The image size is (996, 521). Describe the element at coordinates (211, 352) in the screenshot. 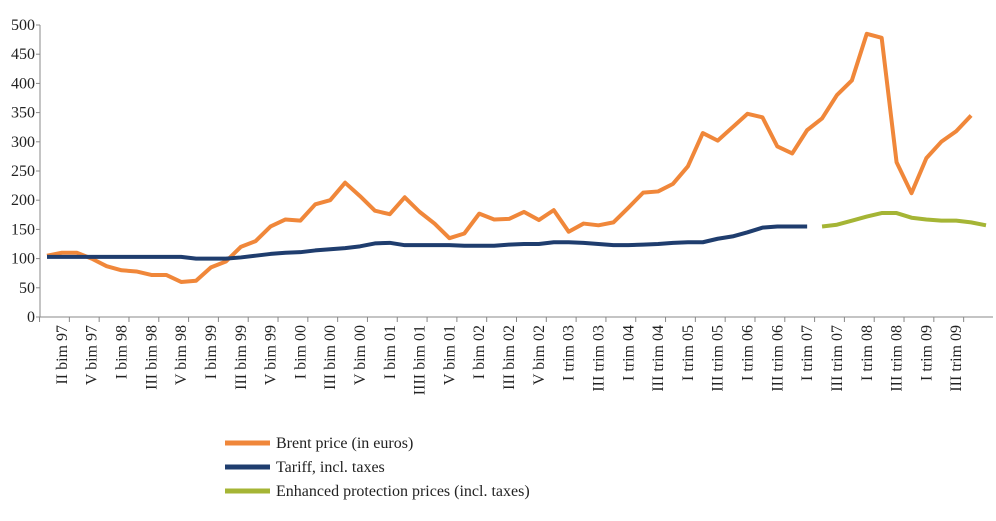

I see `x-tick-label: I bim 99` at that location.